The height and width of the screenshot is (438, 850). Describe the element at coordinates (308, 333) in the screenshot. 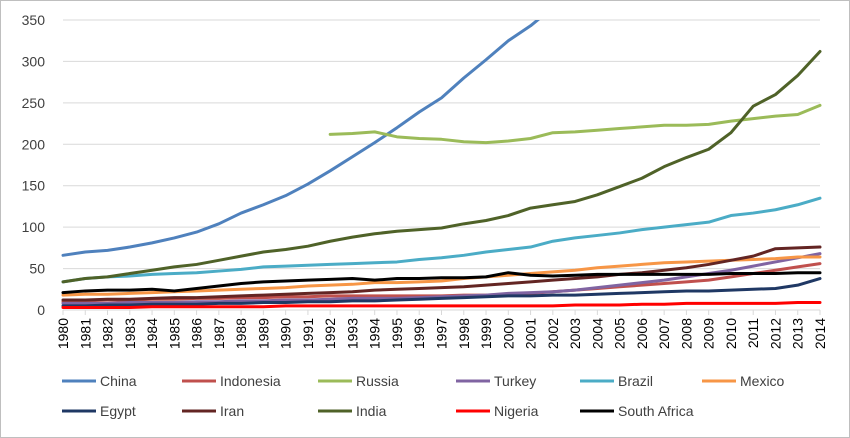

I see `x-tick-label: 1991` at that location.